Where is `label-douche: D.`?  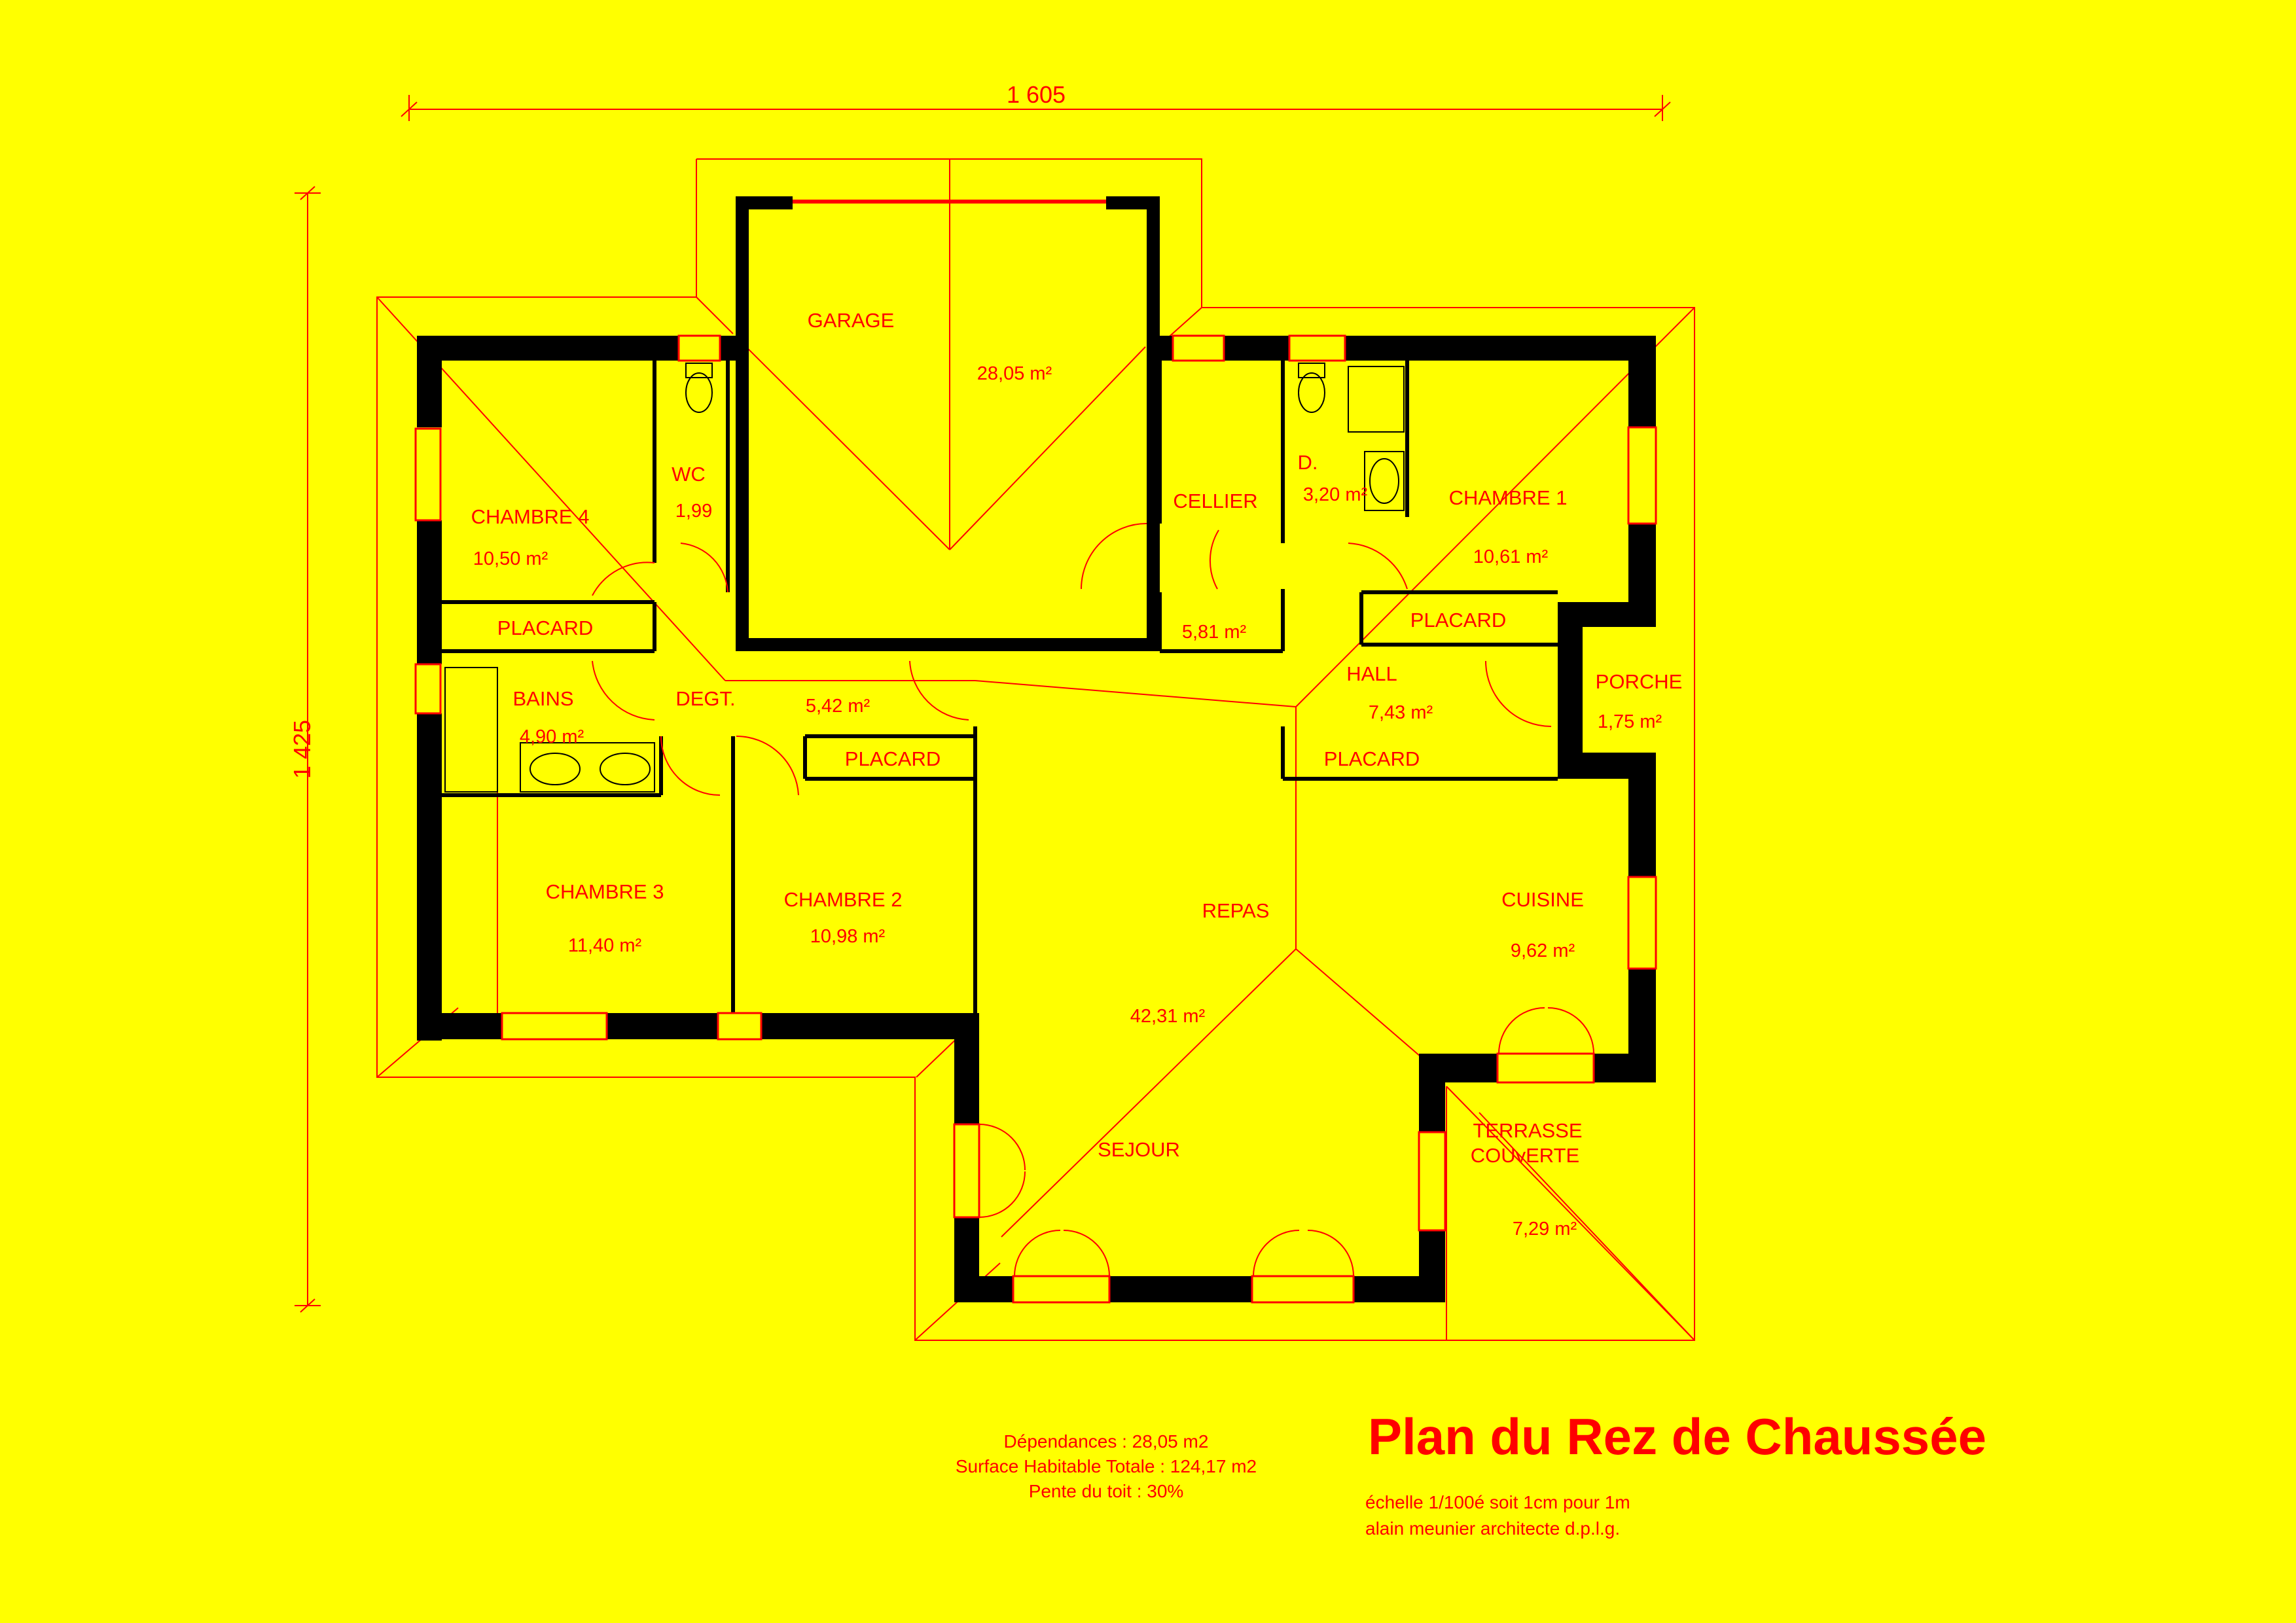
label-douche: D. is located at coordinates (1308, 462).